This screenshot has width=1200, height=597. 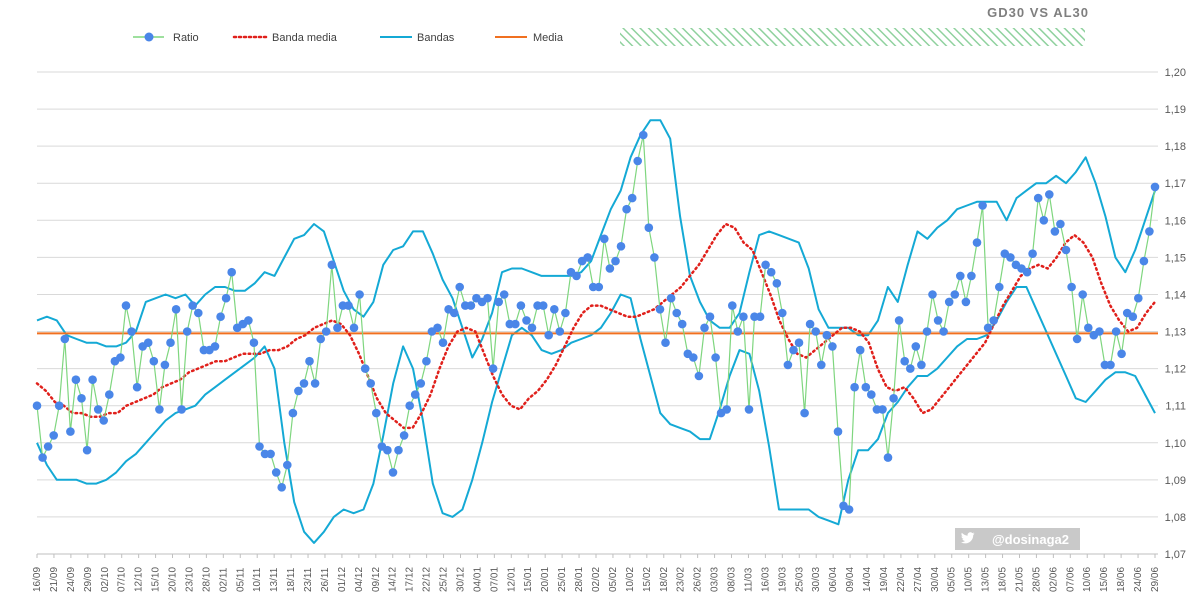 I want to click on x-tick-label: 23/11, so click(x=308, y=579).